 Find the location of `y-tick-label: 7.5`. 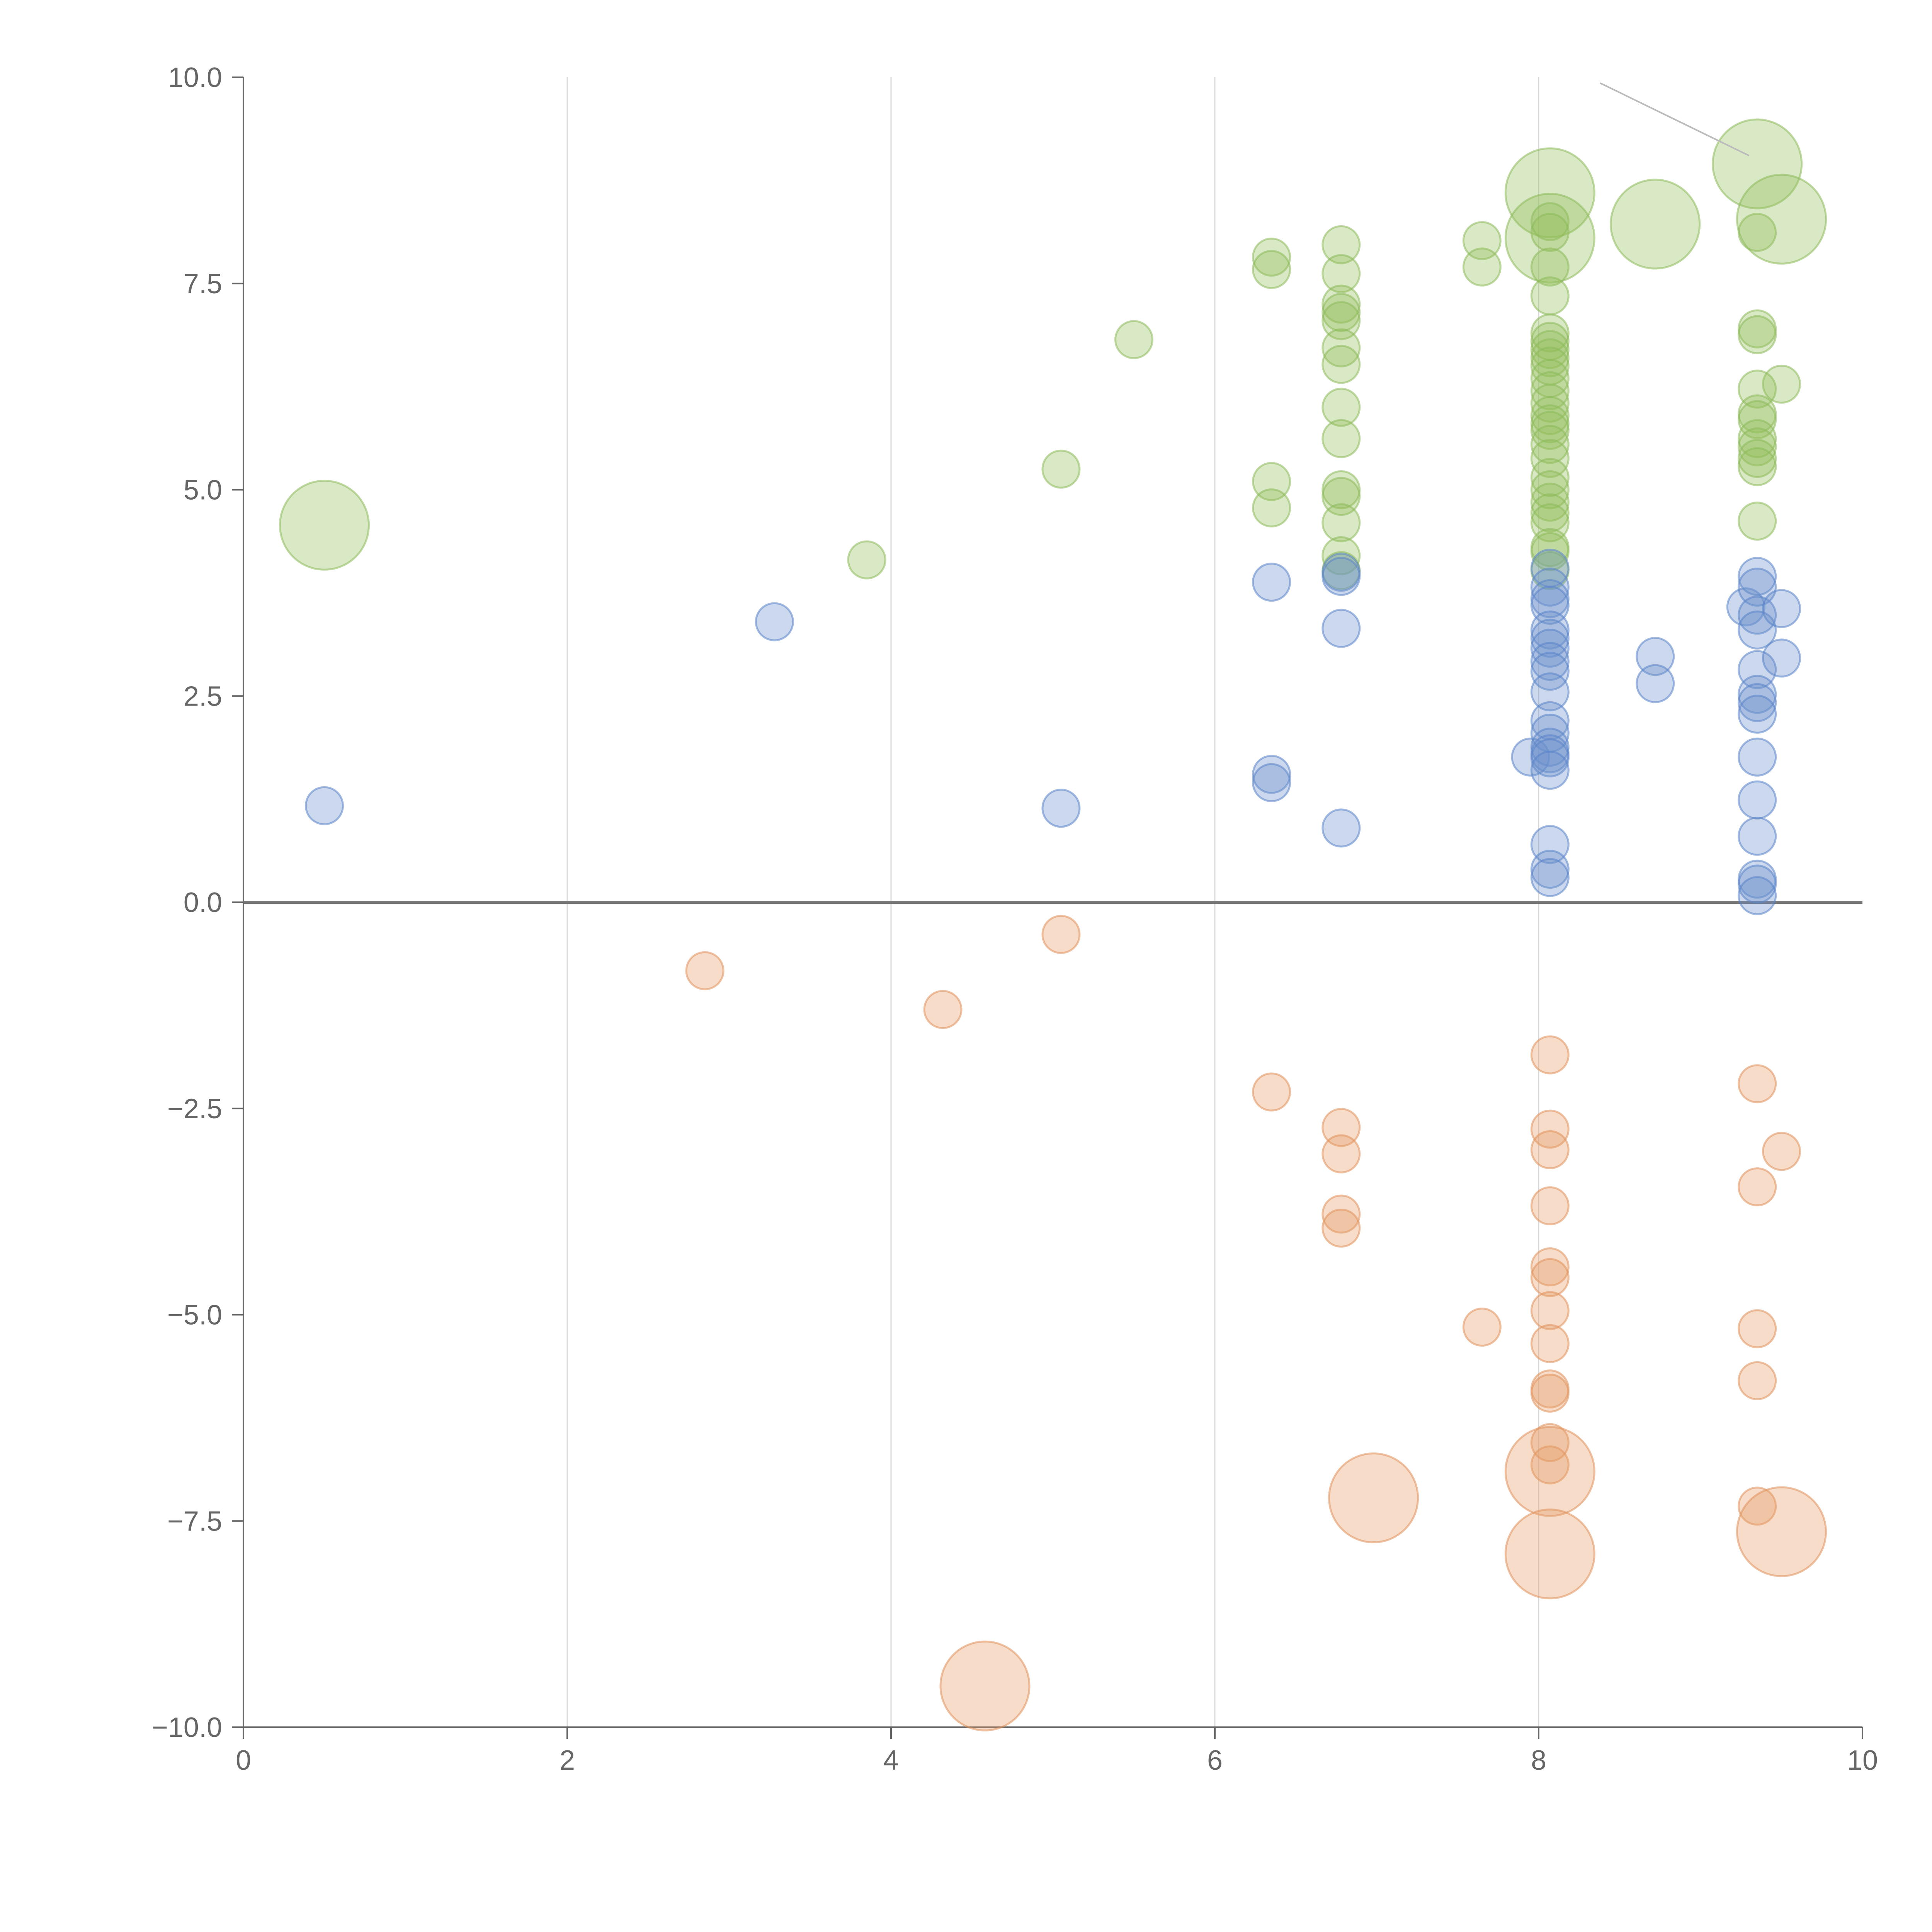

y-tick-label: 7.5 is located at coordinates (203, 284).